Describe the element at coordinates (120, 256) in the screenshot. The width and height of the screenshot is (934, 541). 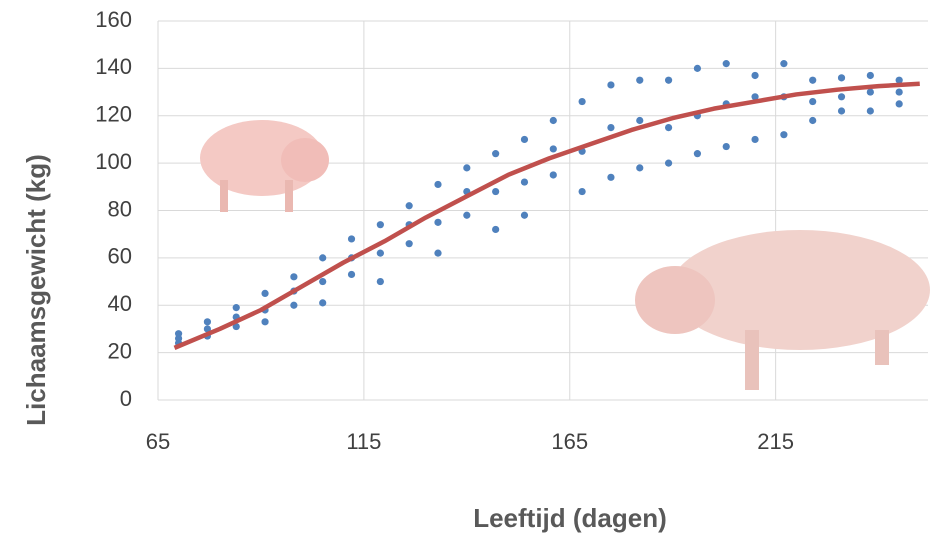
I see `y-tick-label: 60` at that location.